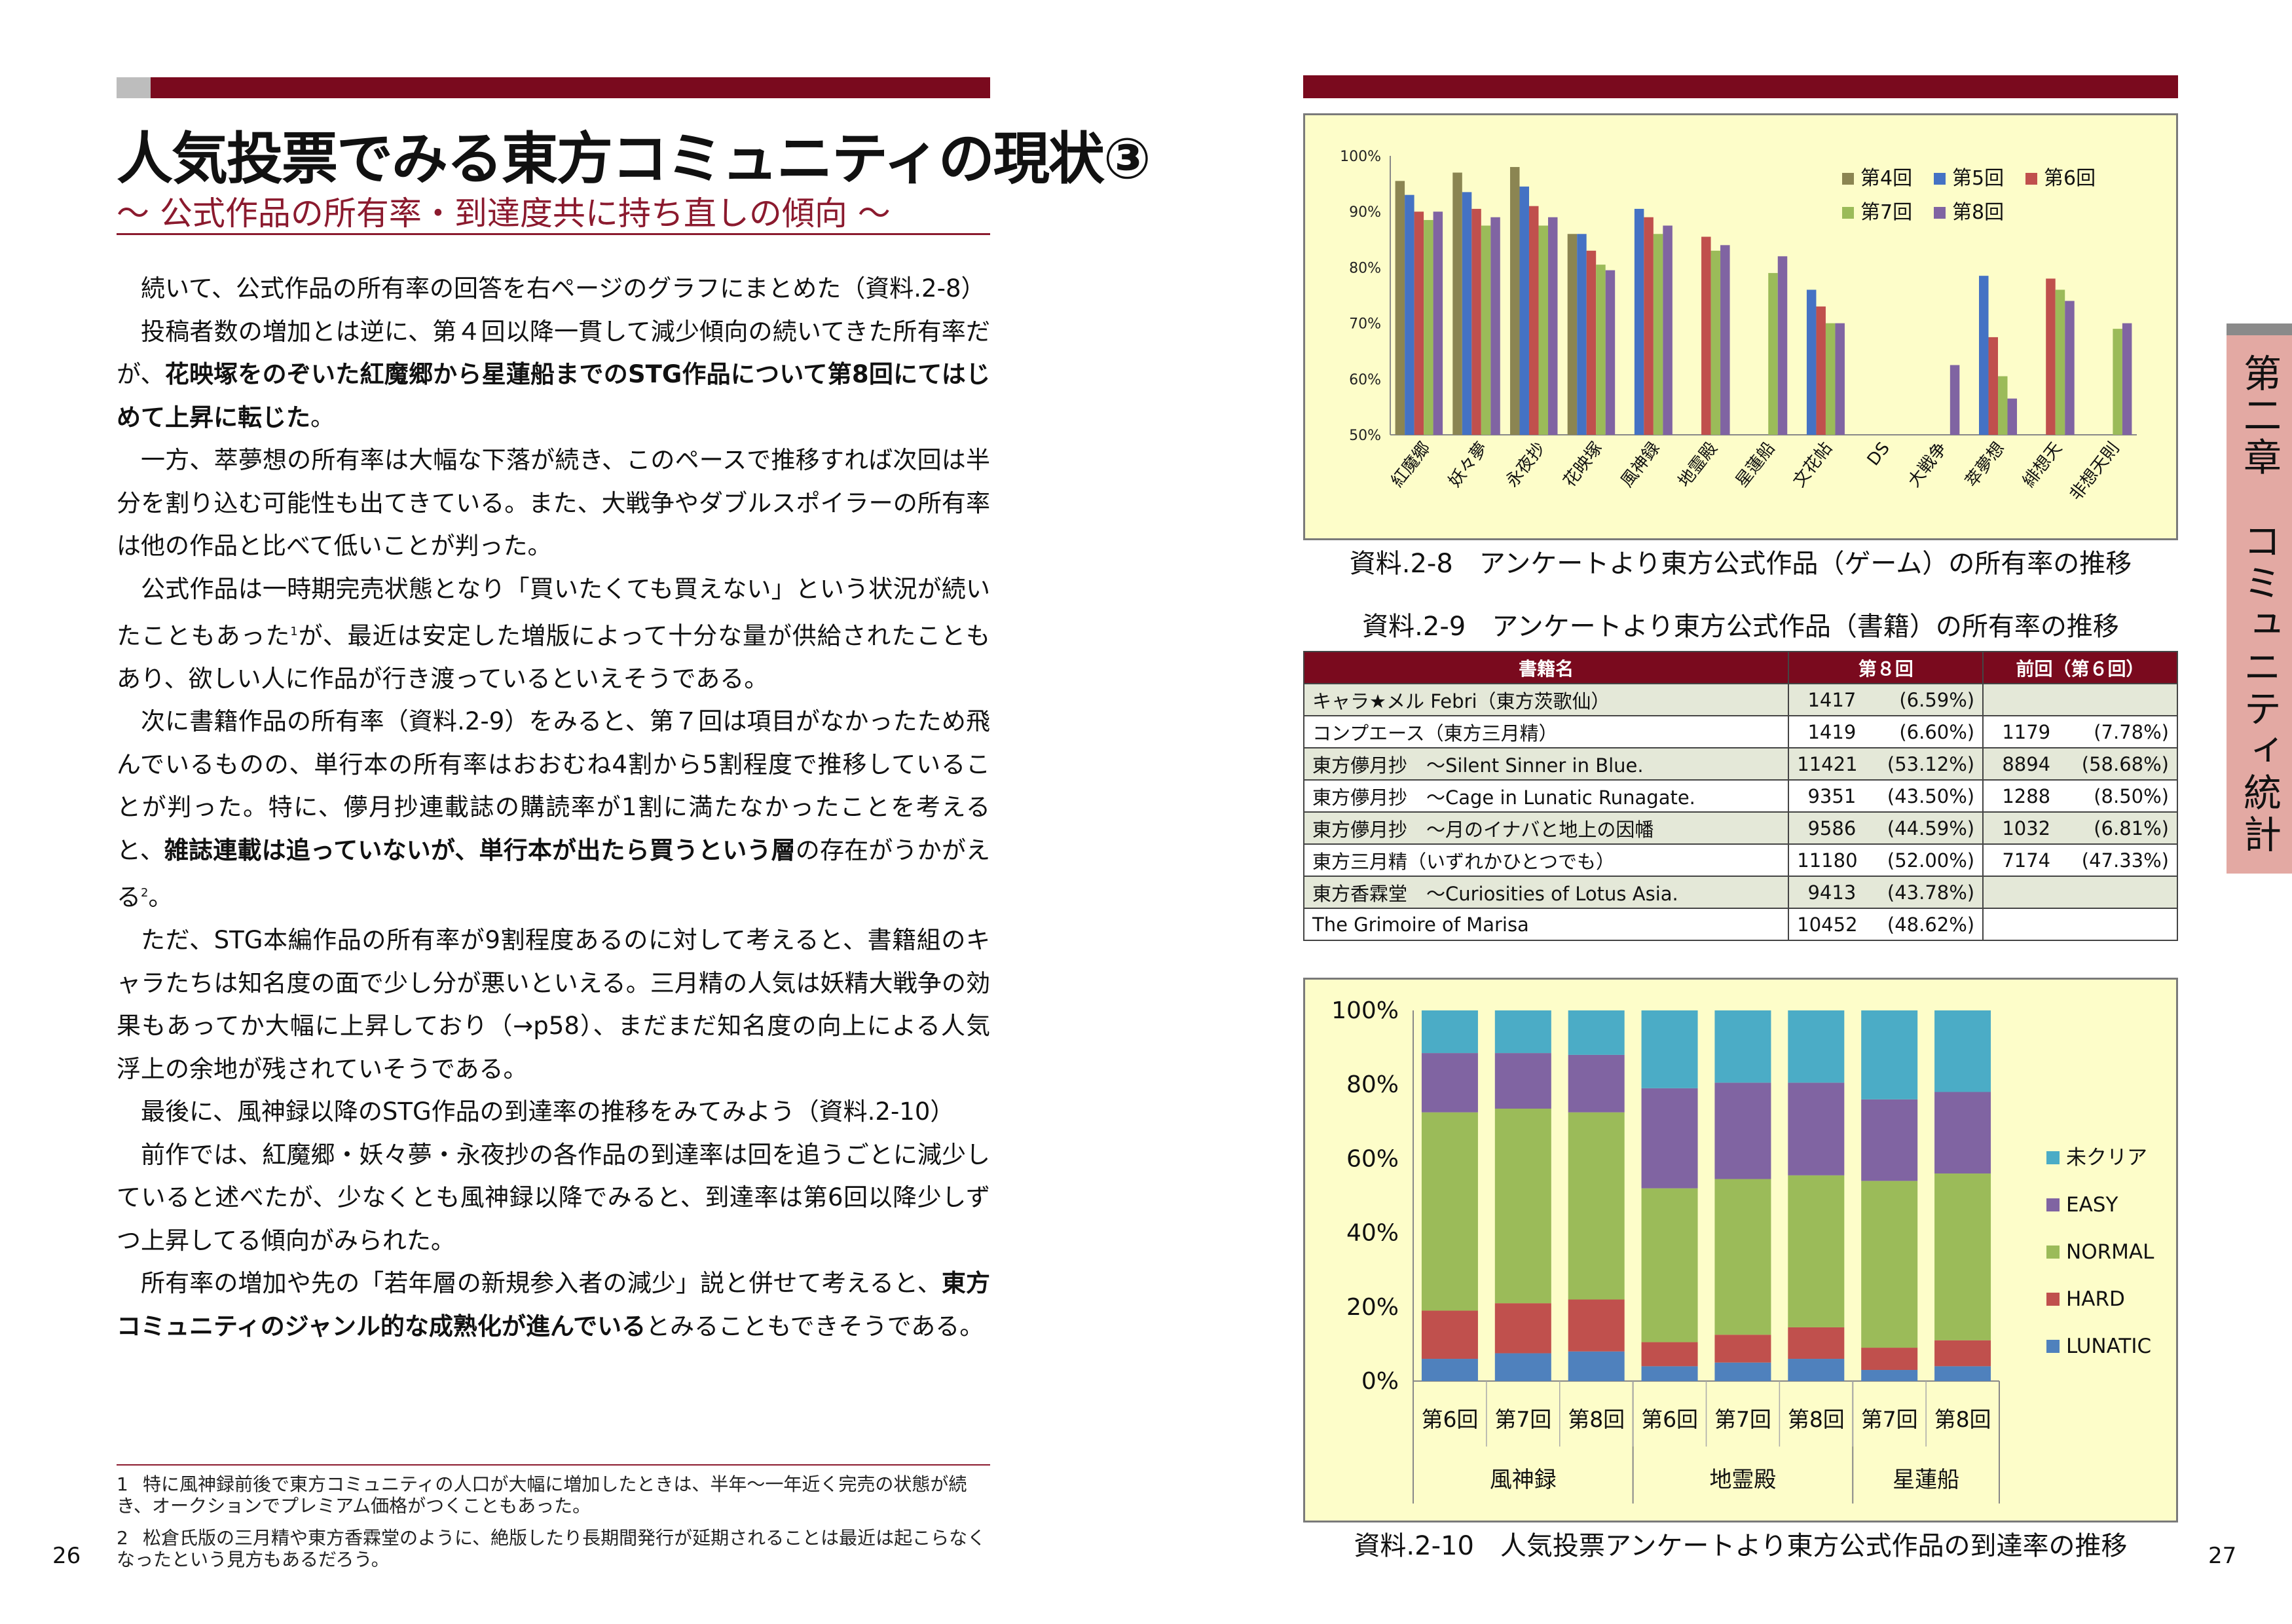 Image resolution: width=2292 pixels, height=1624 pixels. Describe the element at coordinates (1931, 860) in the screenshot. I see `percent-value: (52.00%)` at that location.